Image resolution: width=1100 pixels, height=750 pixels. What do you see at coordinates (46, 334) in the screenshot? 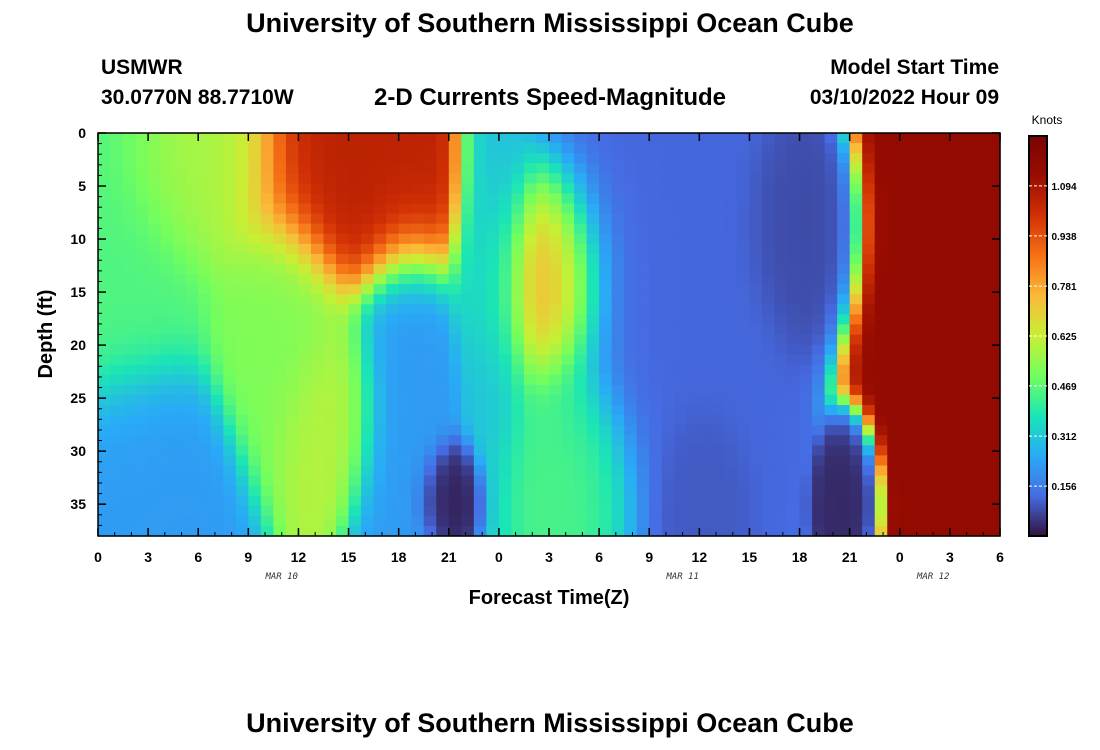
I see `y-axis-label: Depth (ft)` at bounding box center [46, 334].